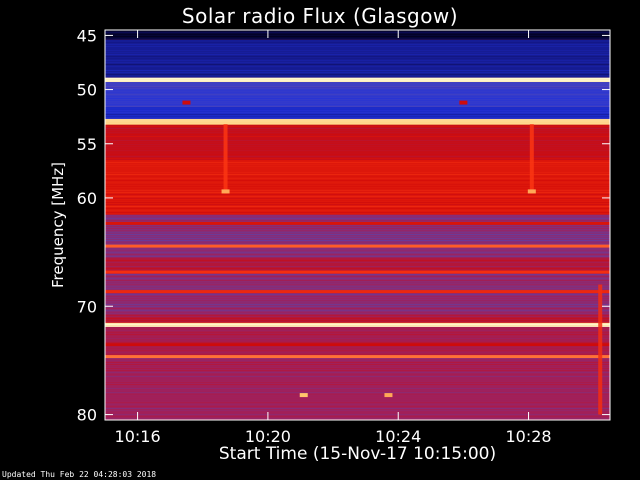 The image size is (640, 480). Describe the element at coordinates (87, 415) in the screenshot. I see `y-tick-label: 80` at that location.